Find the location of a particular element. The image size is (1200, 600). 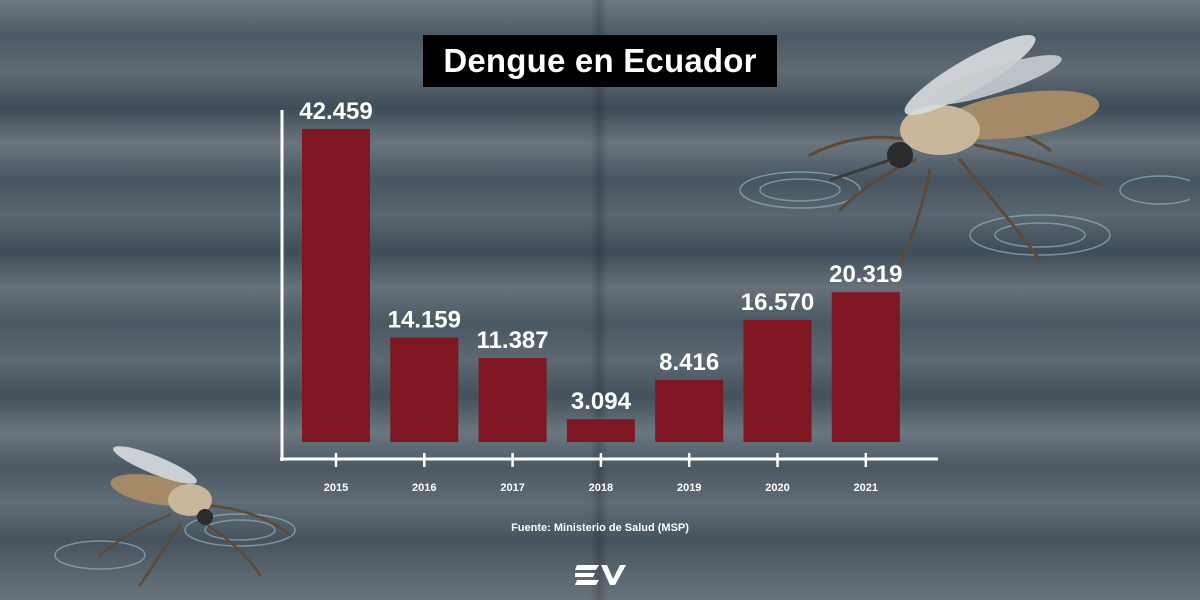

value-label-2018: 3.094 is located at coordinates (601, 401).